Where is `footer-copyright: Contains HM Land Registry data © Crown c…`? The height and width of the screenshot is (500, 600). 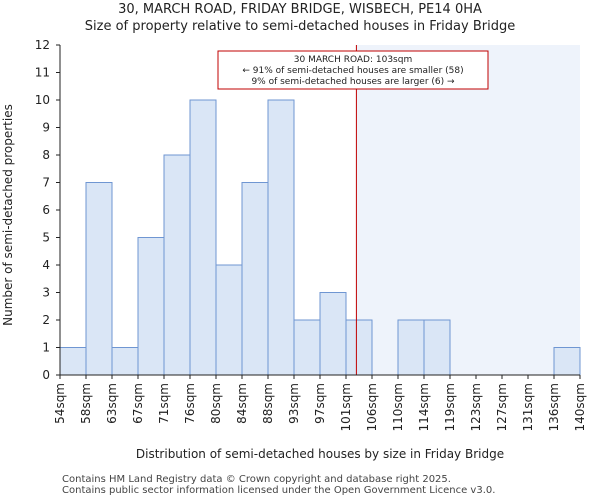
footer-copyright: Contains HM Land Registry data © Crown c… is located at coordinates (256, 479).